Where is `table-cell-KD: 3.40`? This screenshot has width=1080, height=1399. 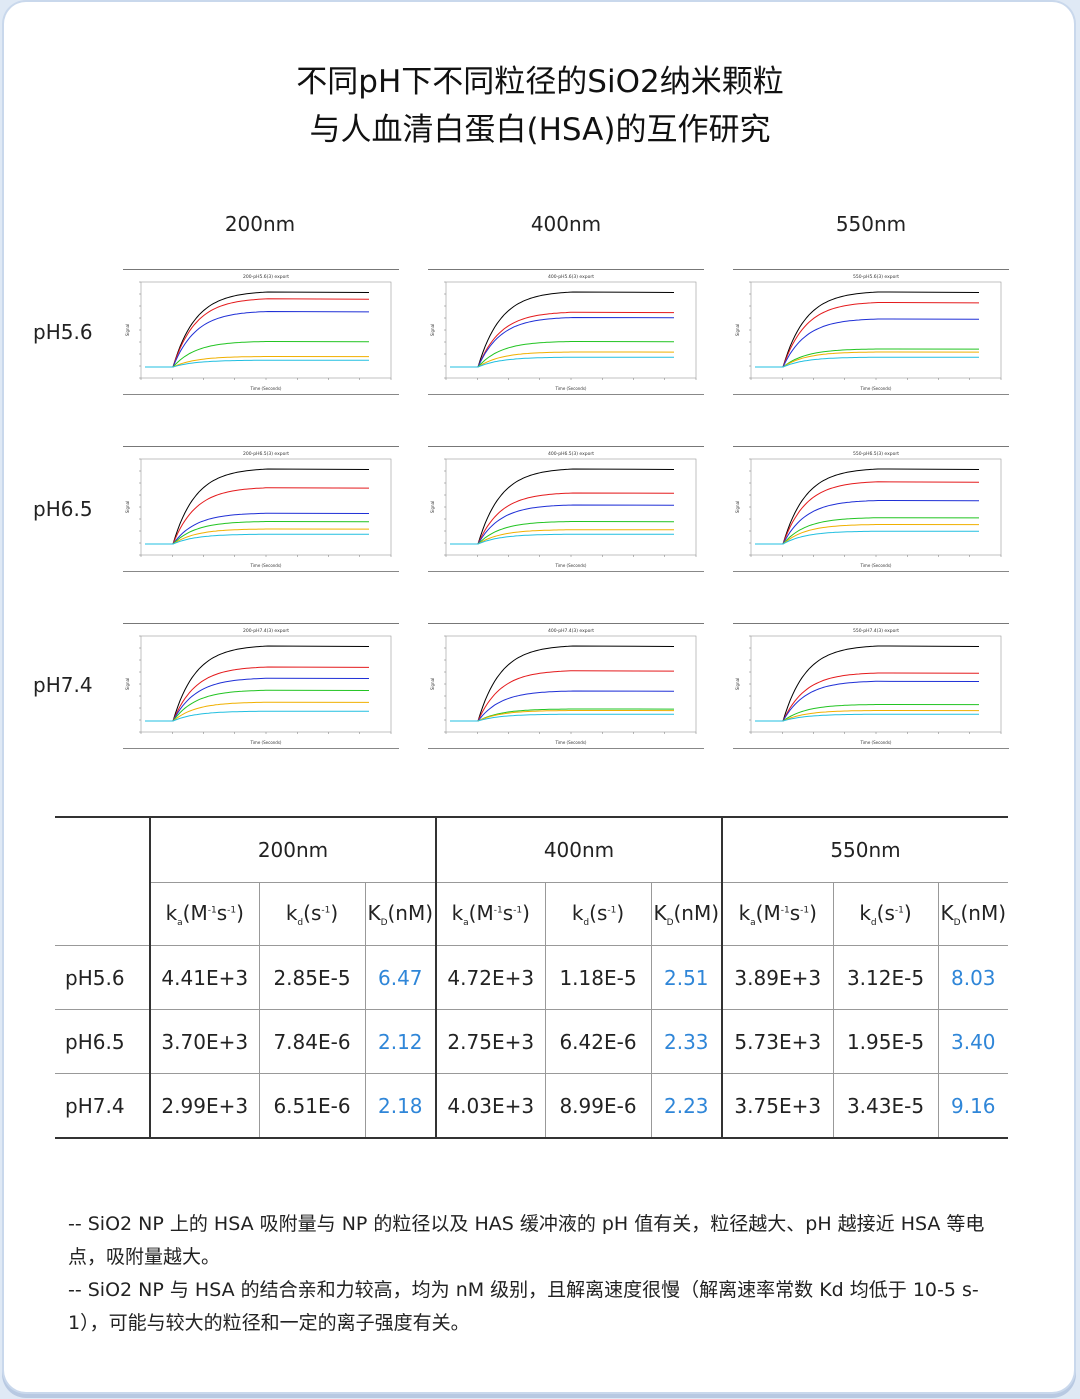 table-cell-KD: 3.40 is located at coordinates (972, 1041).